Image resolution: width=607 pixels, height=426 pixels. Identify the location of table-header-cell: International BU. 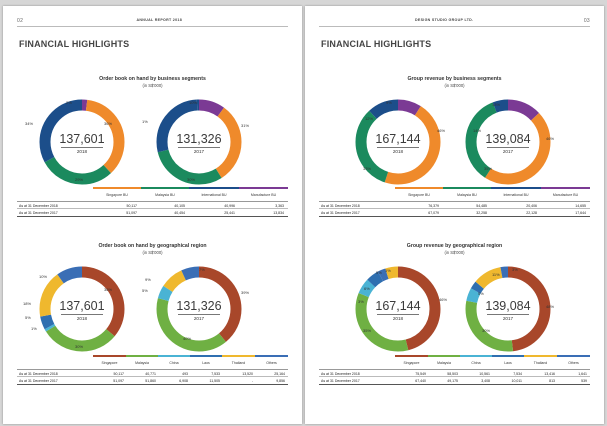
(214, 194).